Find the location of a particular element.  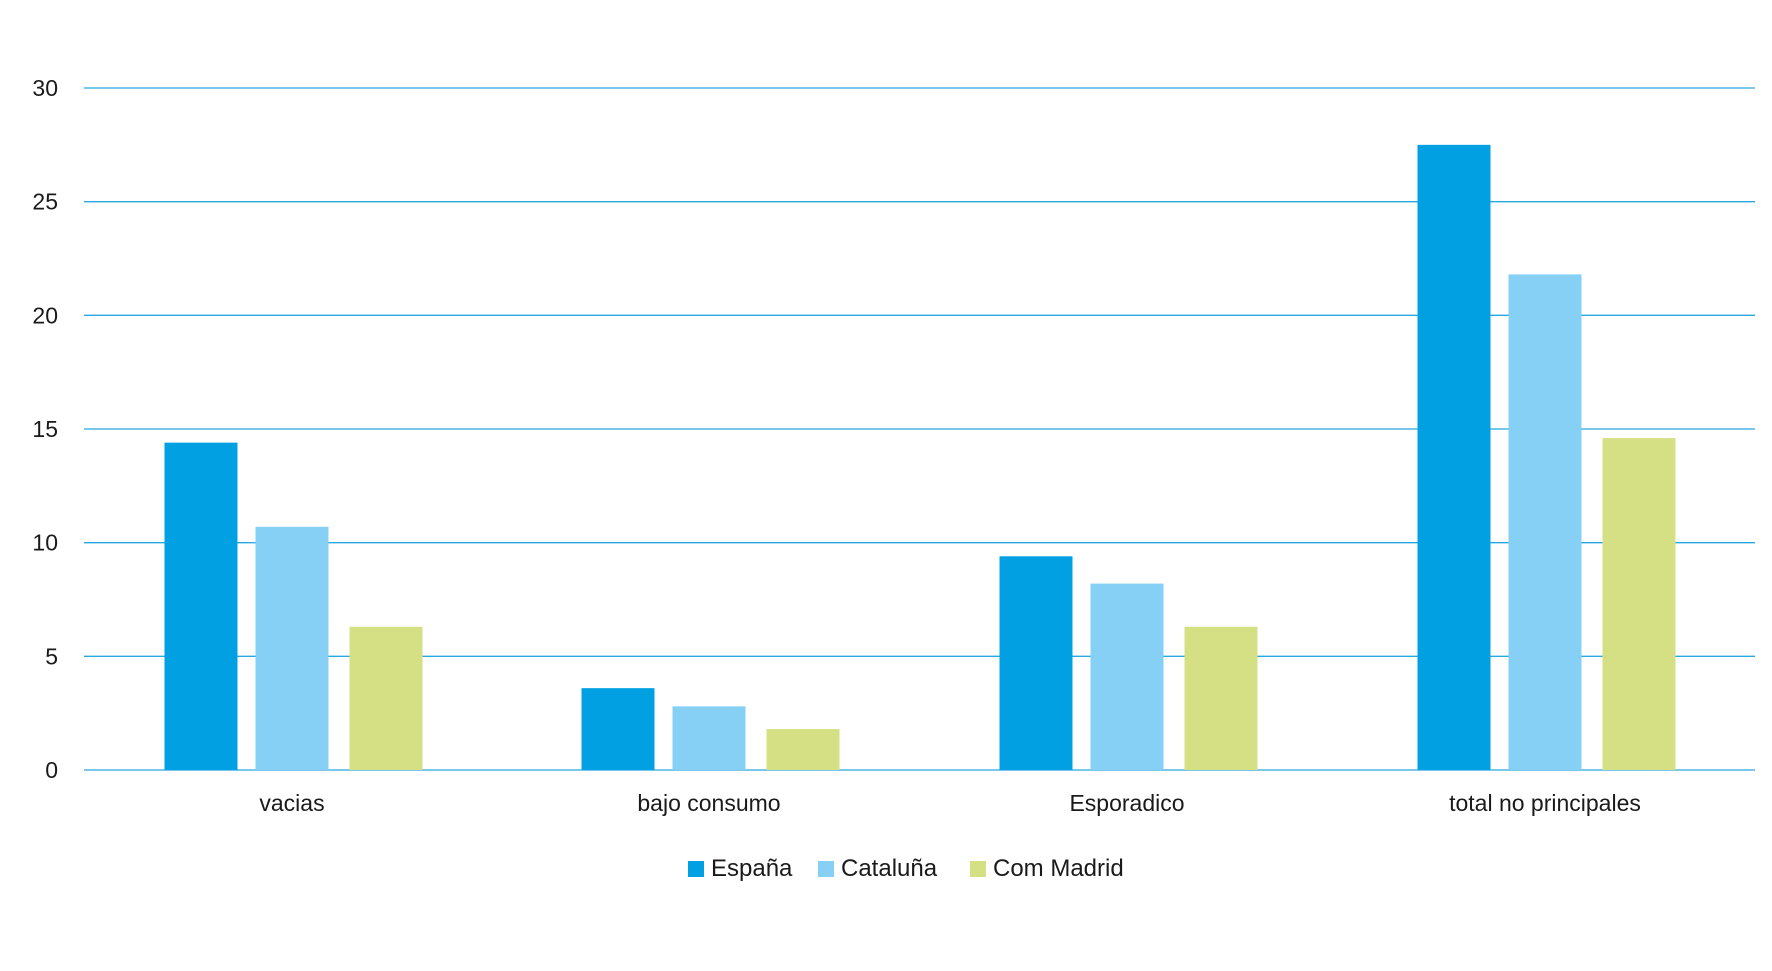

legend: España Cataluña Com Madrid is located at coordinates (906, 868).